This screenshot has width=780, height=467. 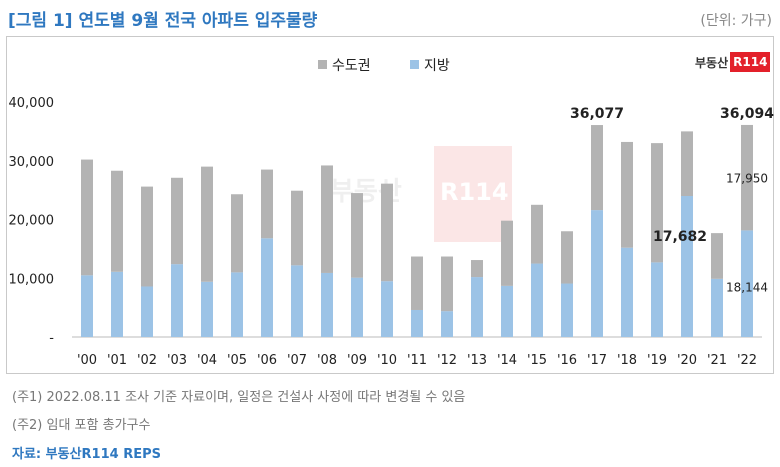 What do you see at coordinates (447, 360) in the screenshot?
I see `x-tick-label: '12` at bounding box center [447, 360].